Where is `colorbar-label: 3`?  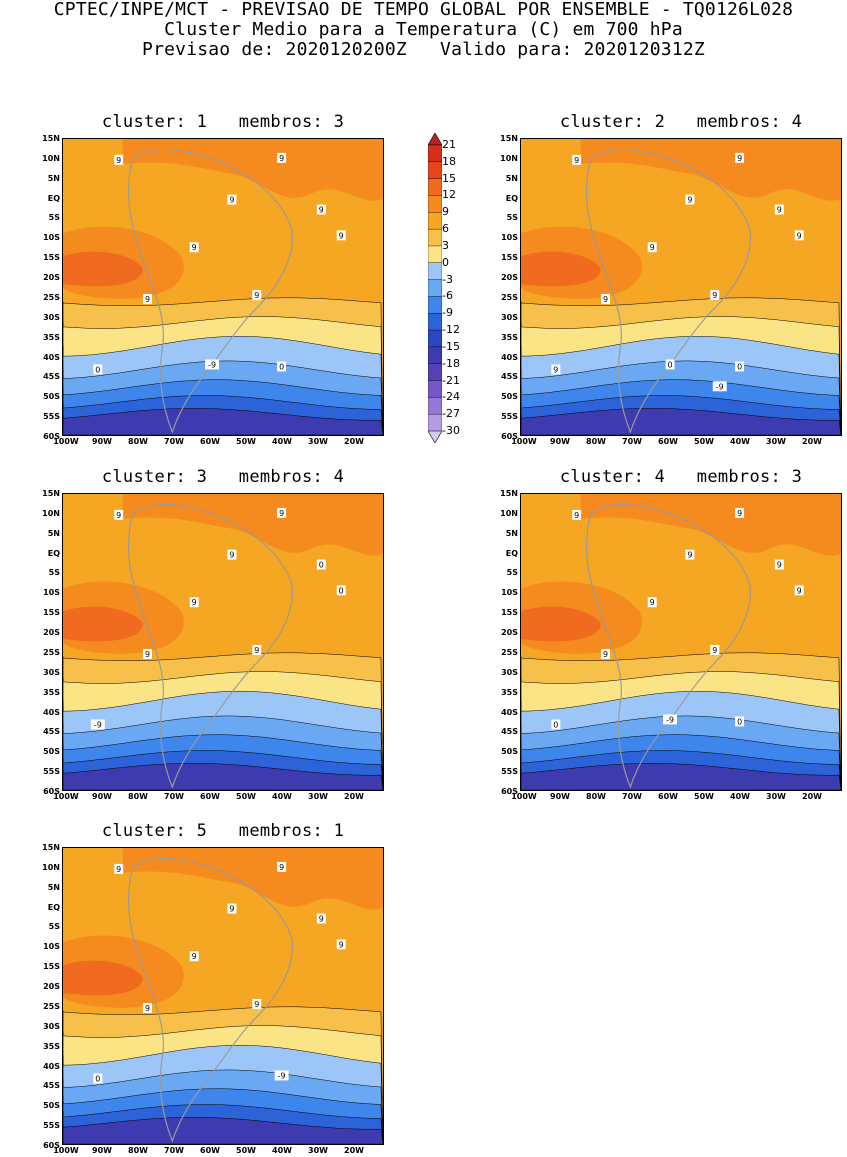 colorbar-label: 3 is located at coordinates (445, 245).